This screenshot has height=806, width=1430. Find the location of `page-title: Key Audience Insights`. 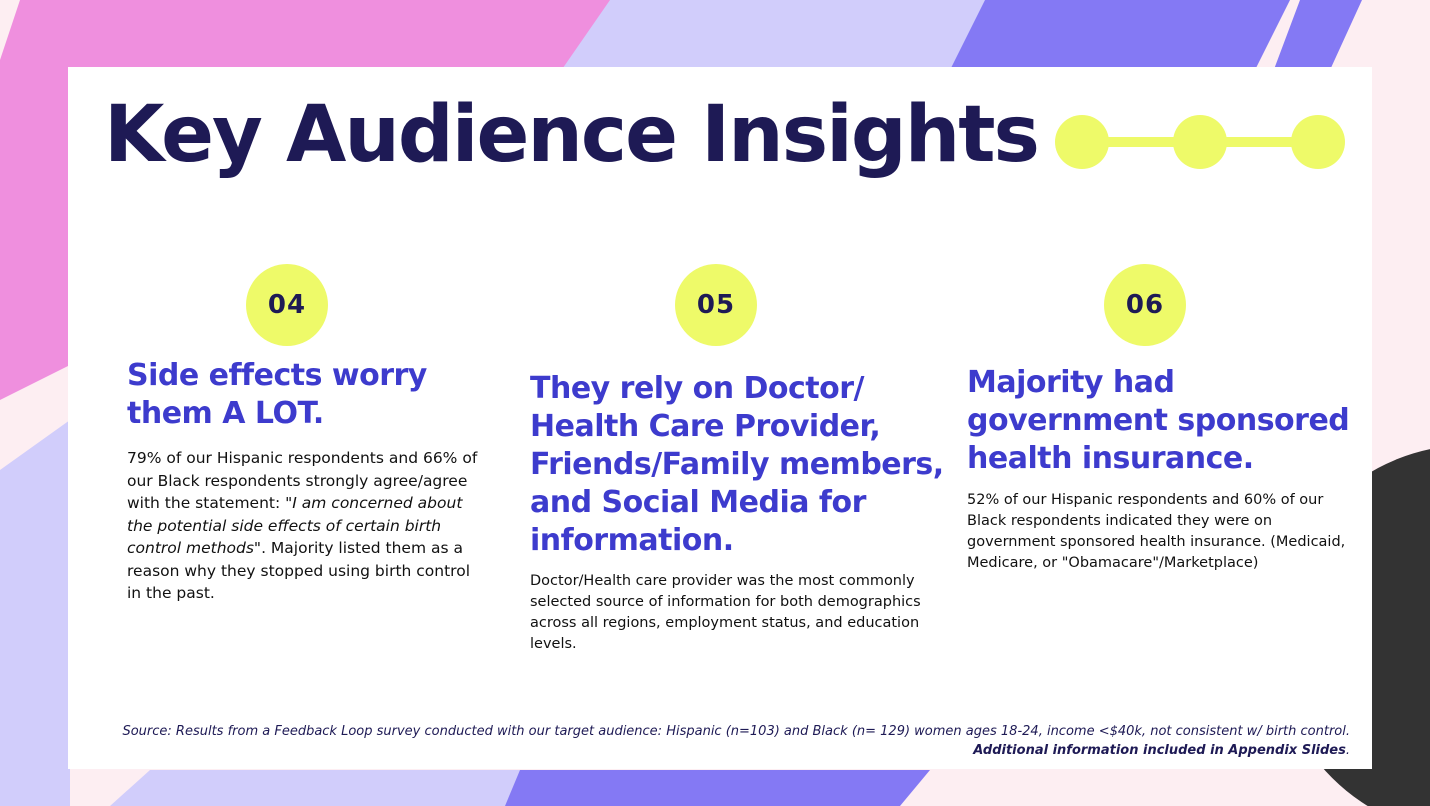

page-title: Key Audience Insights is located at coordinates (572, 135).